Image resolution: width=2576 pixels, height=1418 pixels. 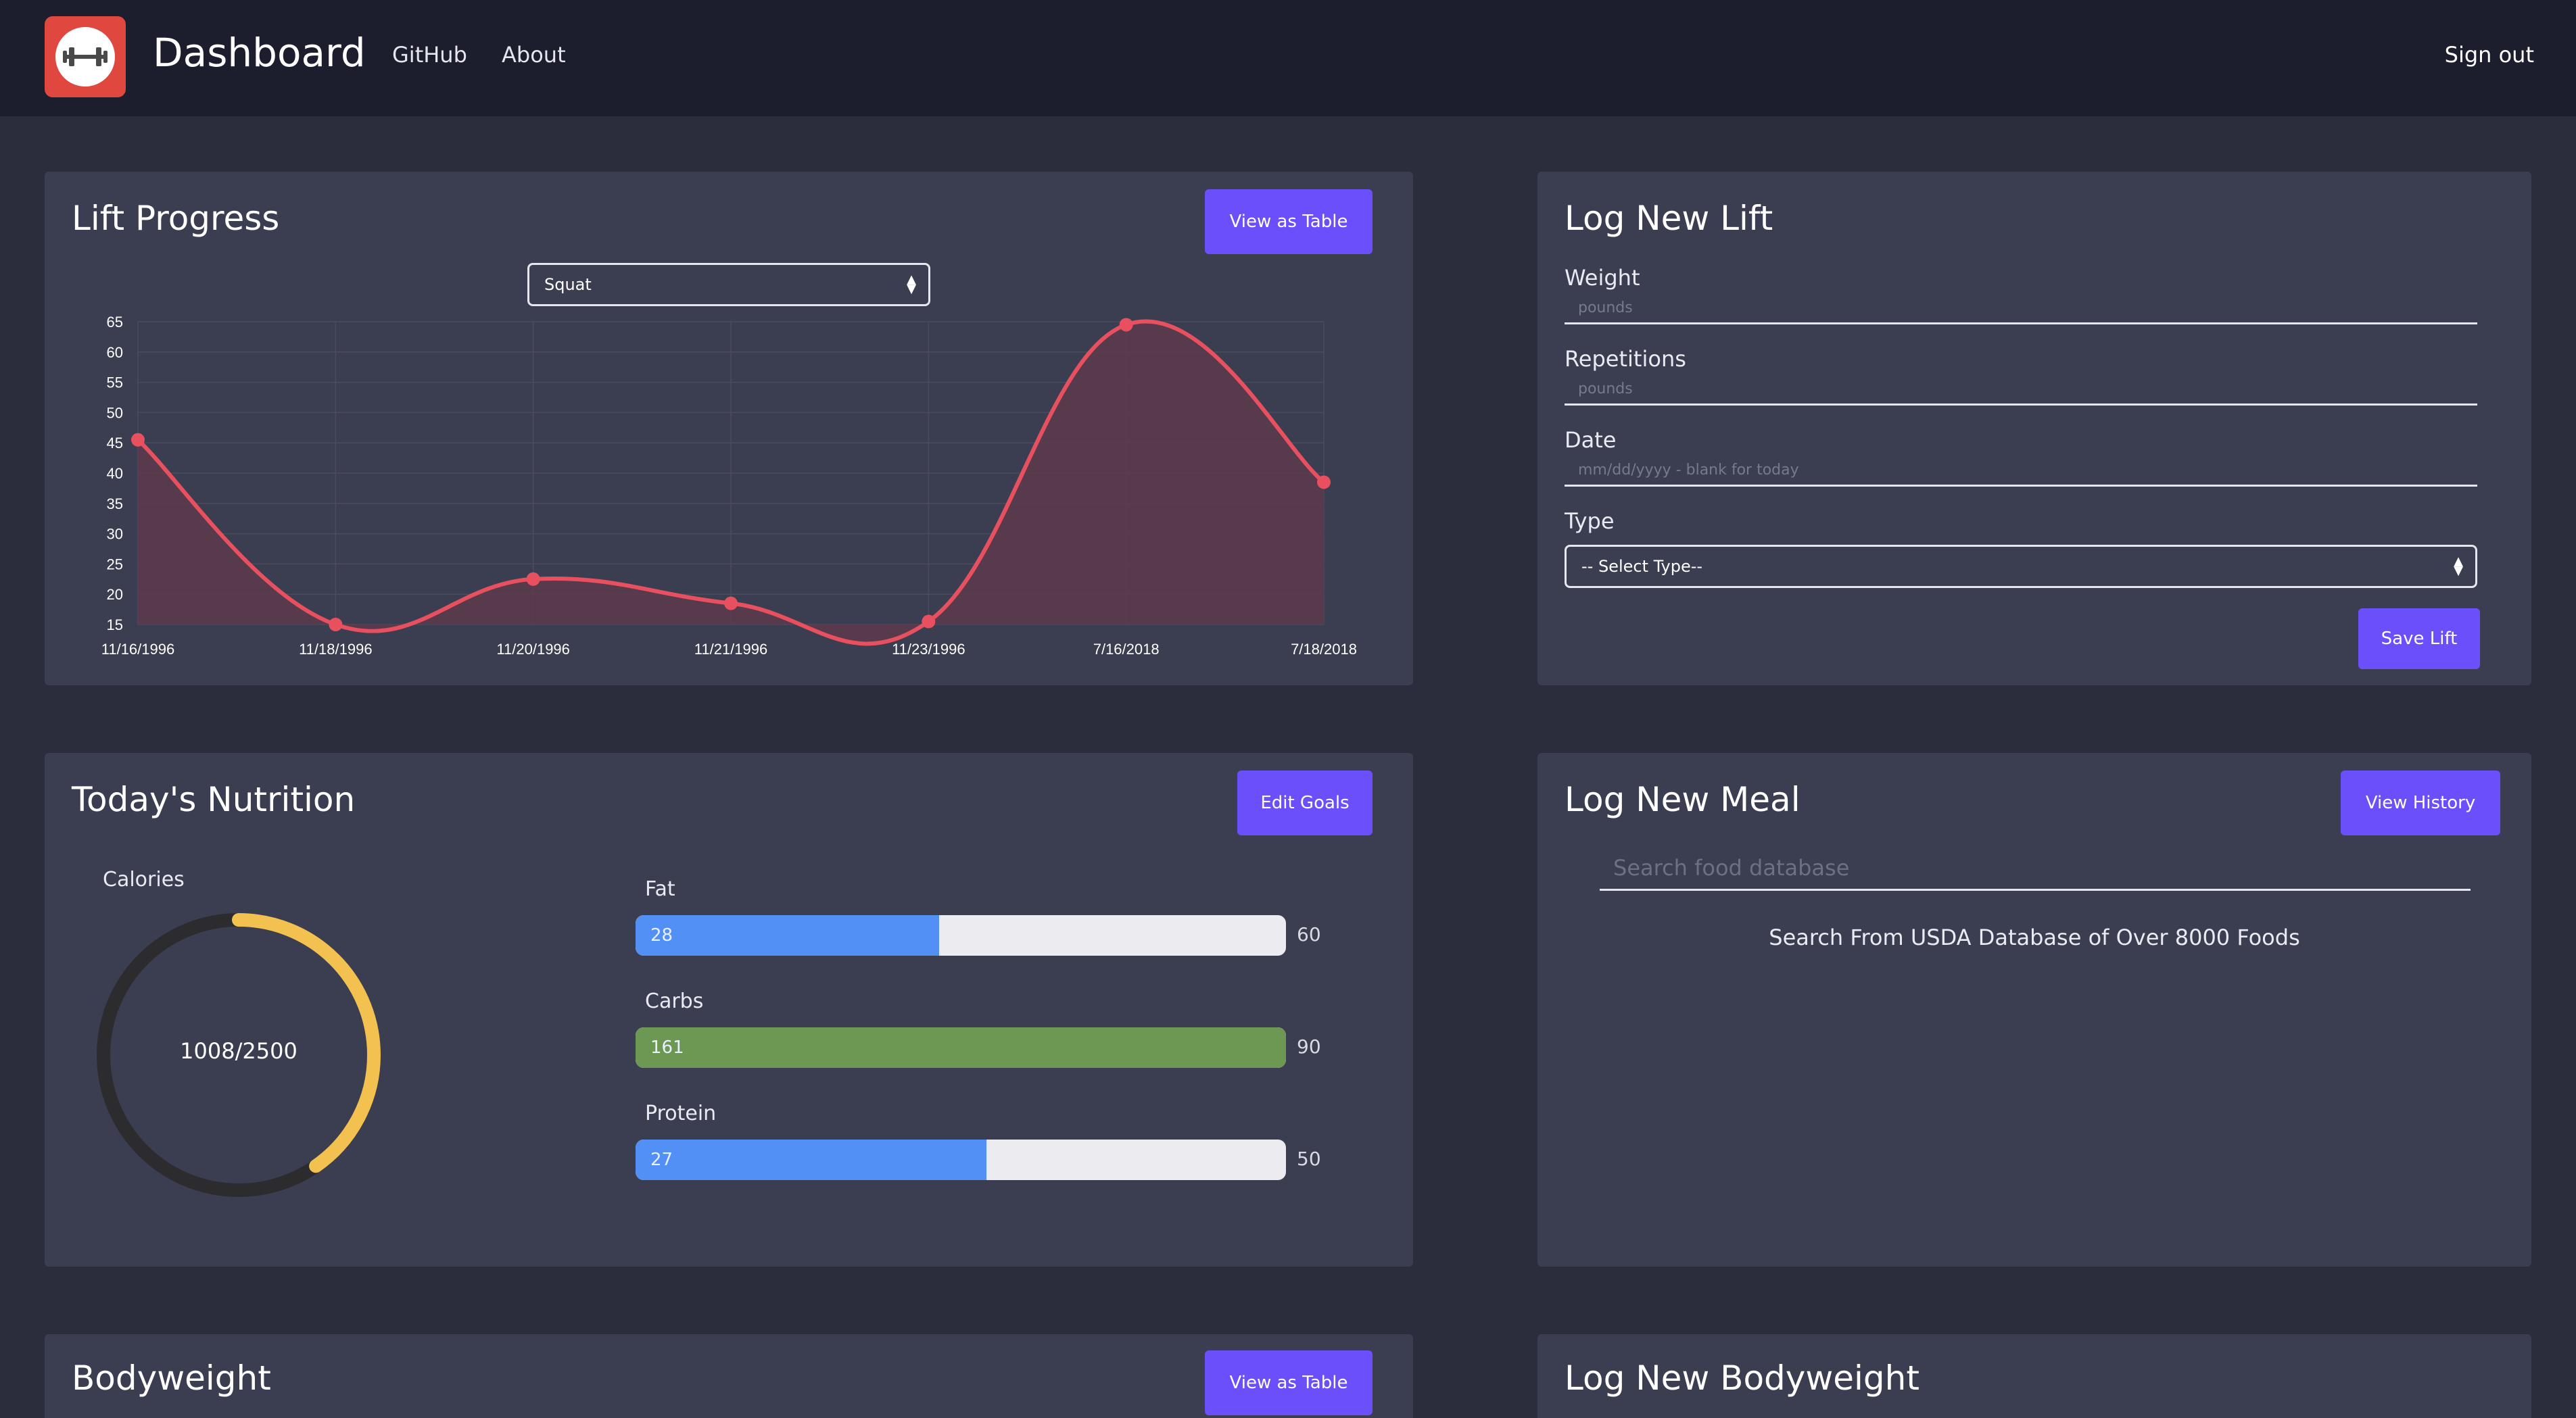 I want to click on y-tick-label: 45, so click(x=115, y=443).